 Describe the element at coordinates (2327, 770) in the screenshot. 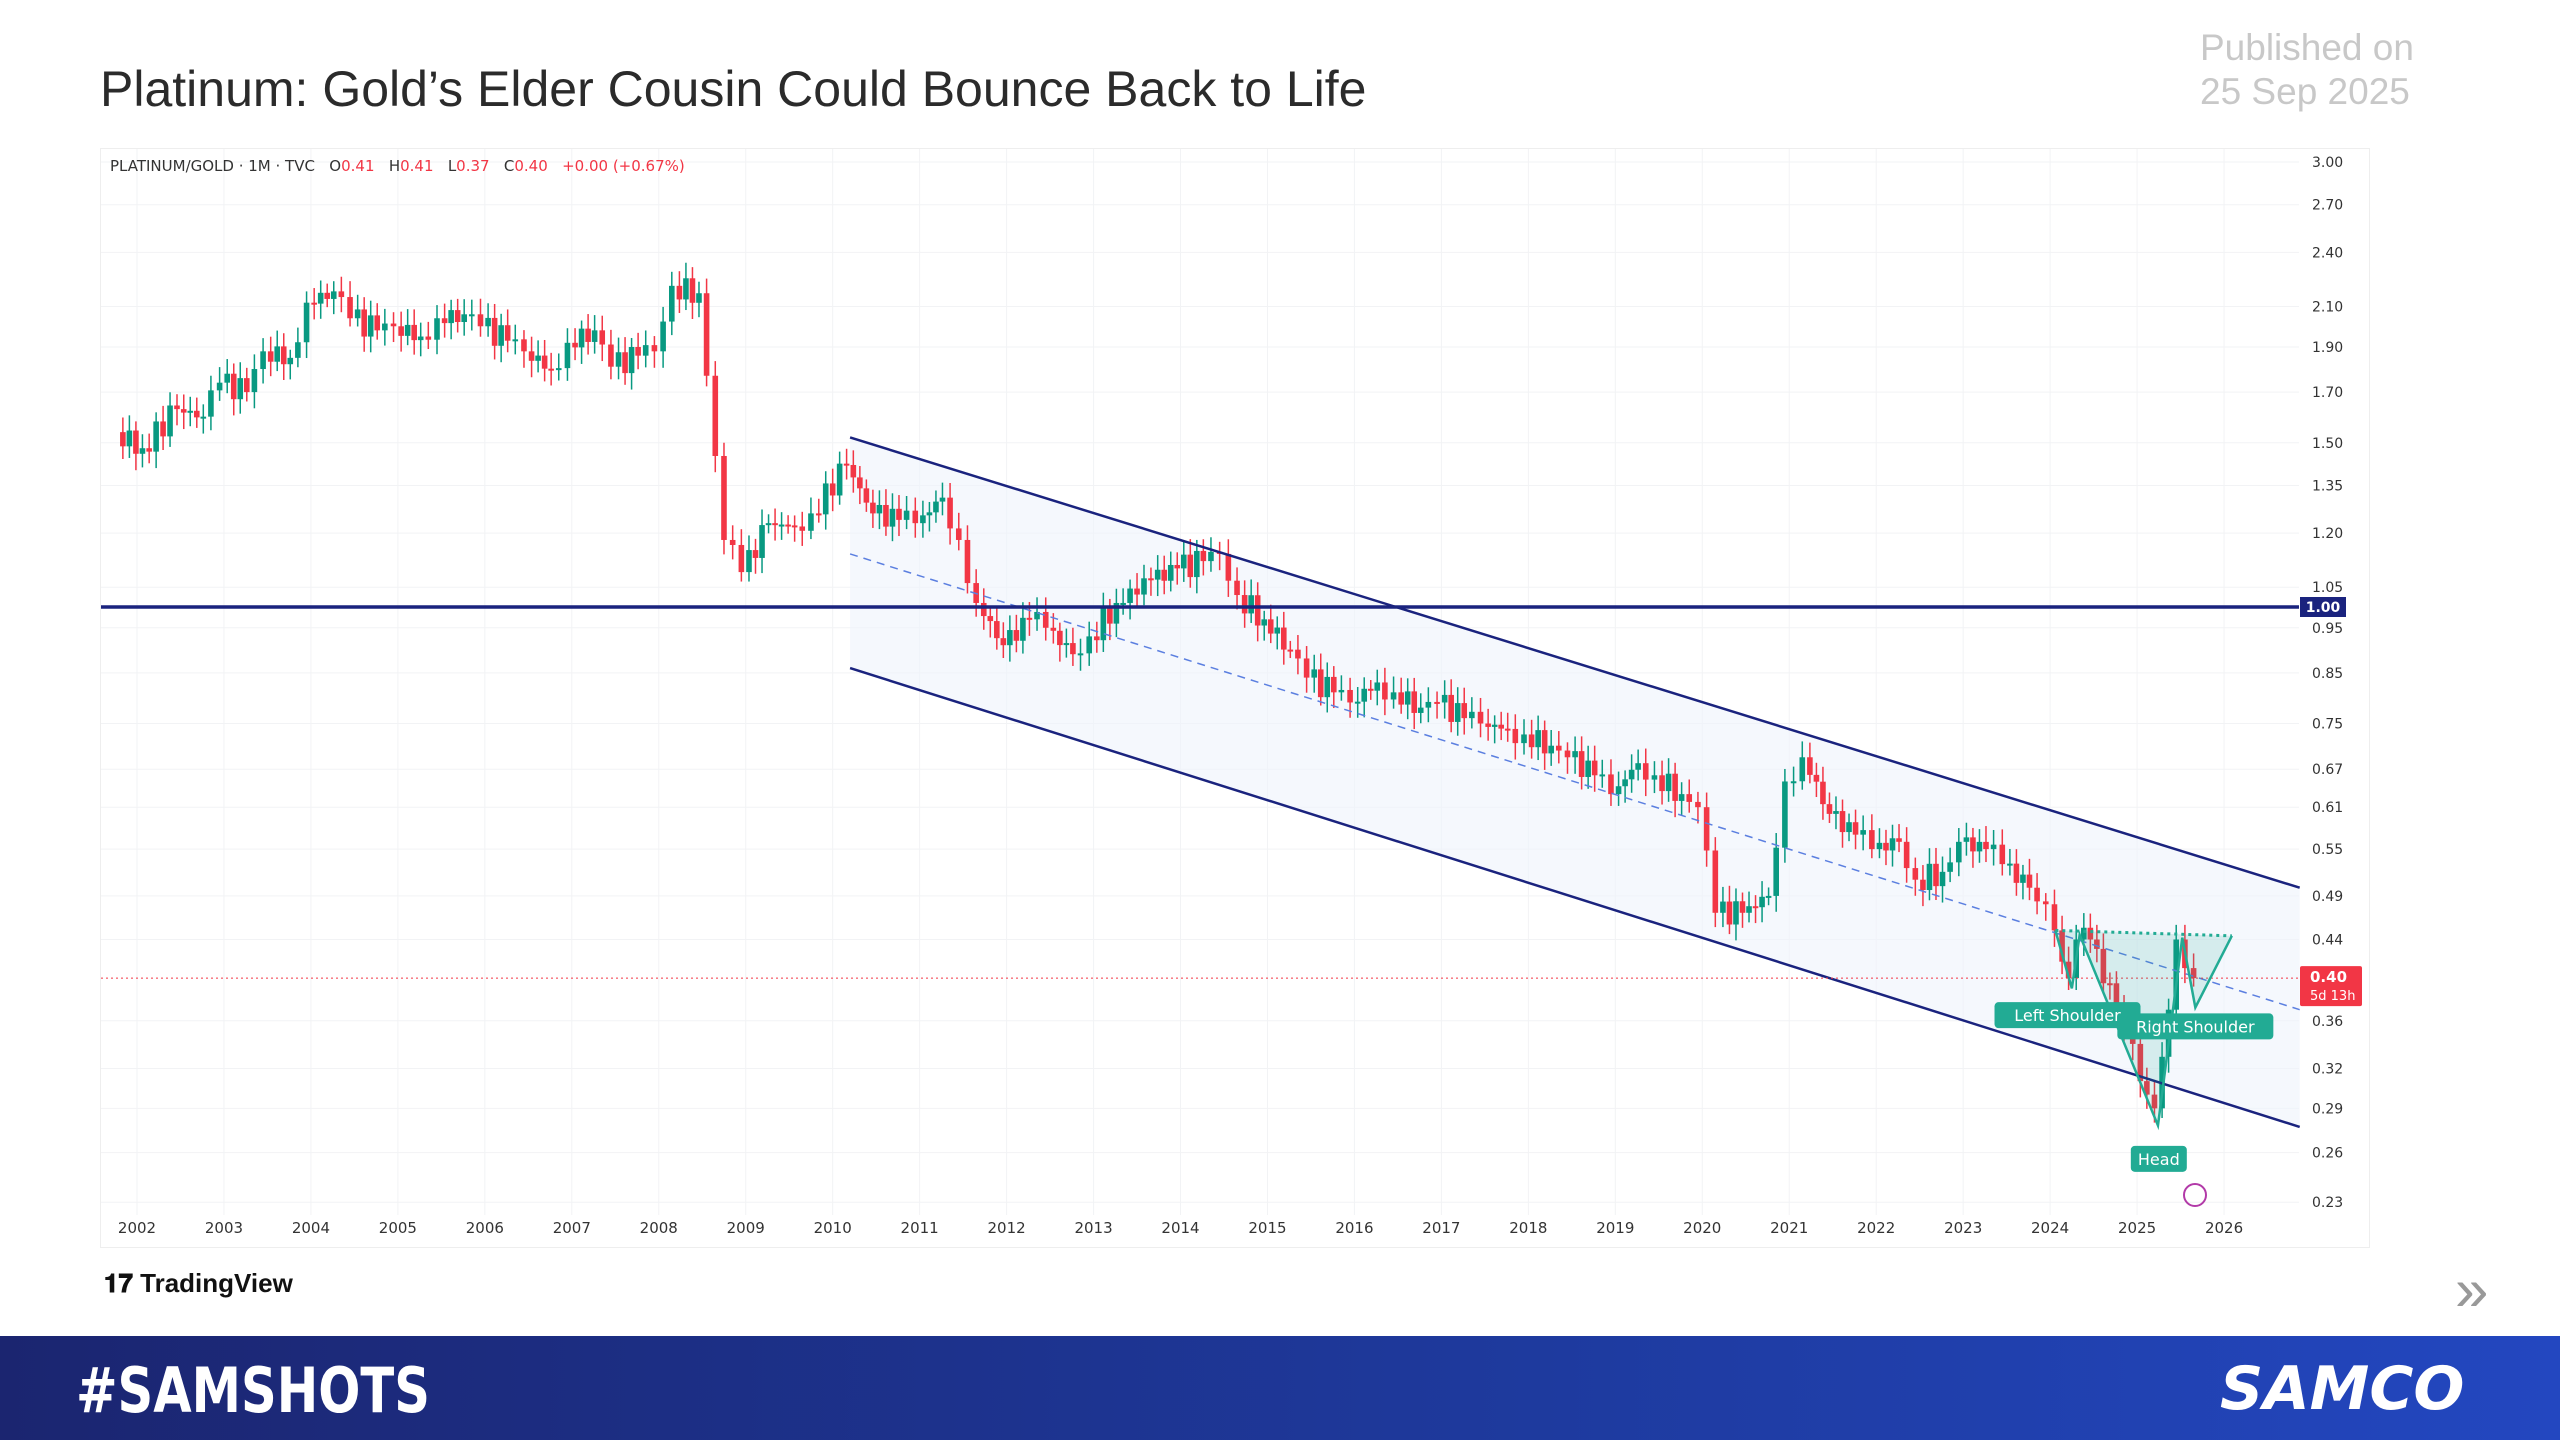

I see `y-tick-label: 0.67` at that location.